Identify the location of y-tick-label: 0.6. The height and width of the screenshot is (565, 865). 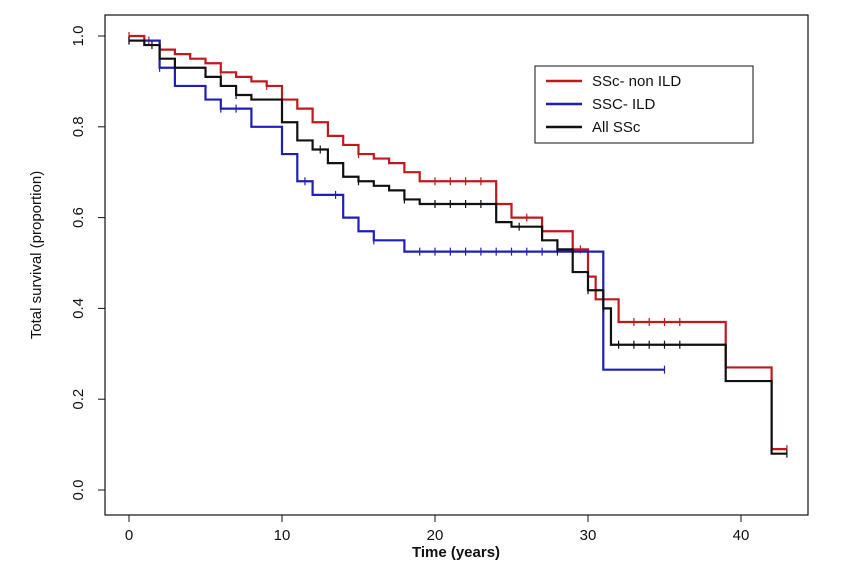
(78, 217).